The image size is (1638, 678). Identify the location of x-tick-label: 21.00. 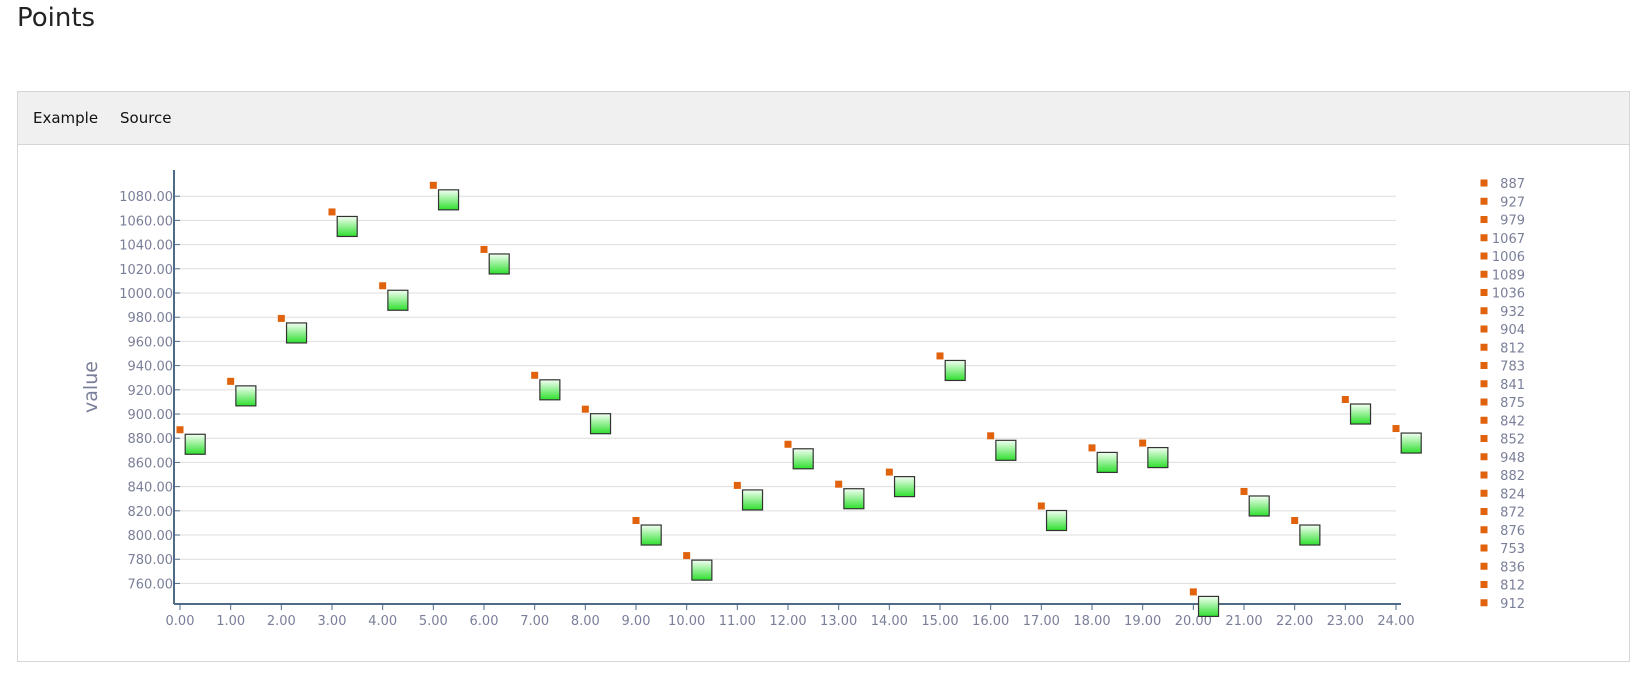
(1243, 621).